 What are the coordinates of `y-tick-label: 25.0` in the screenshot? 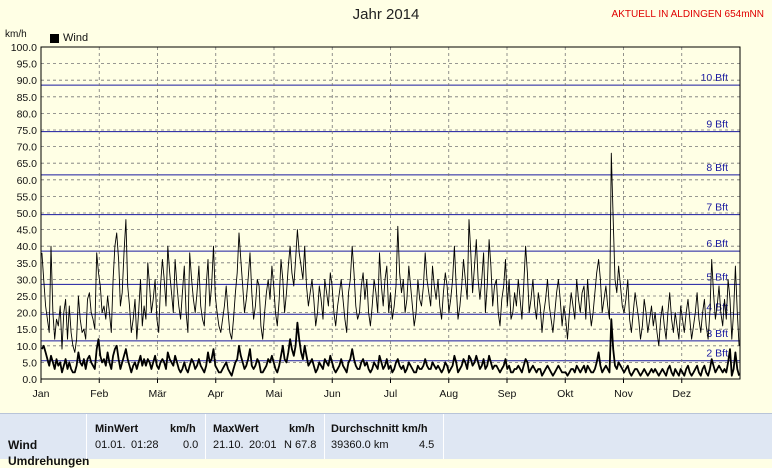 It's located at (27, 297).